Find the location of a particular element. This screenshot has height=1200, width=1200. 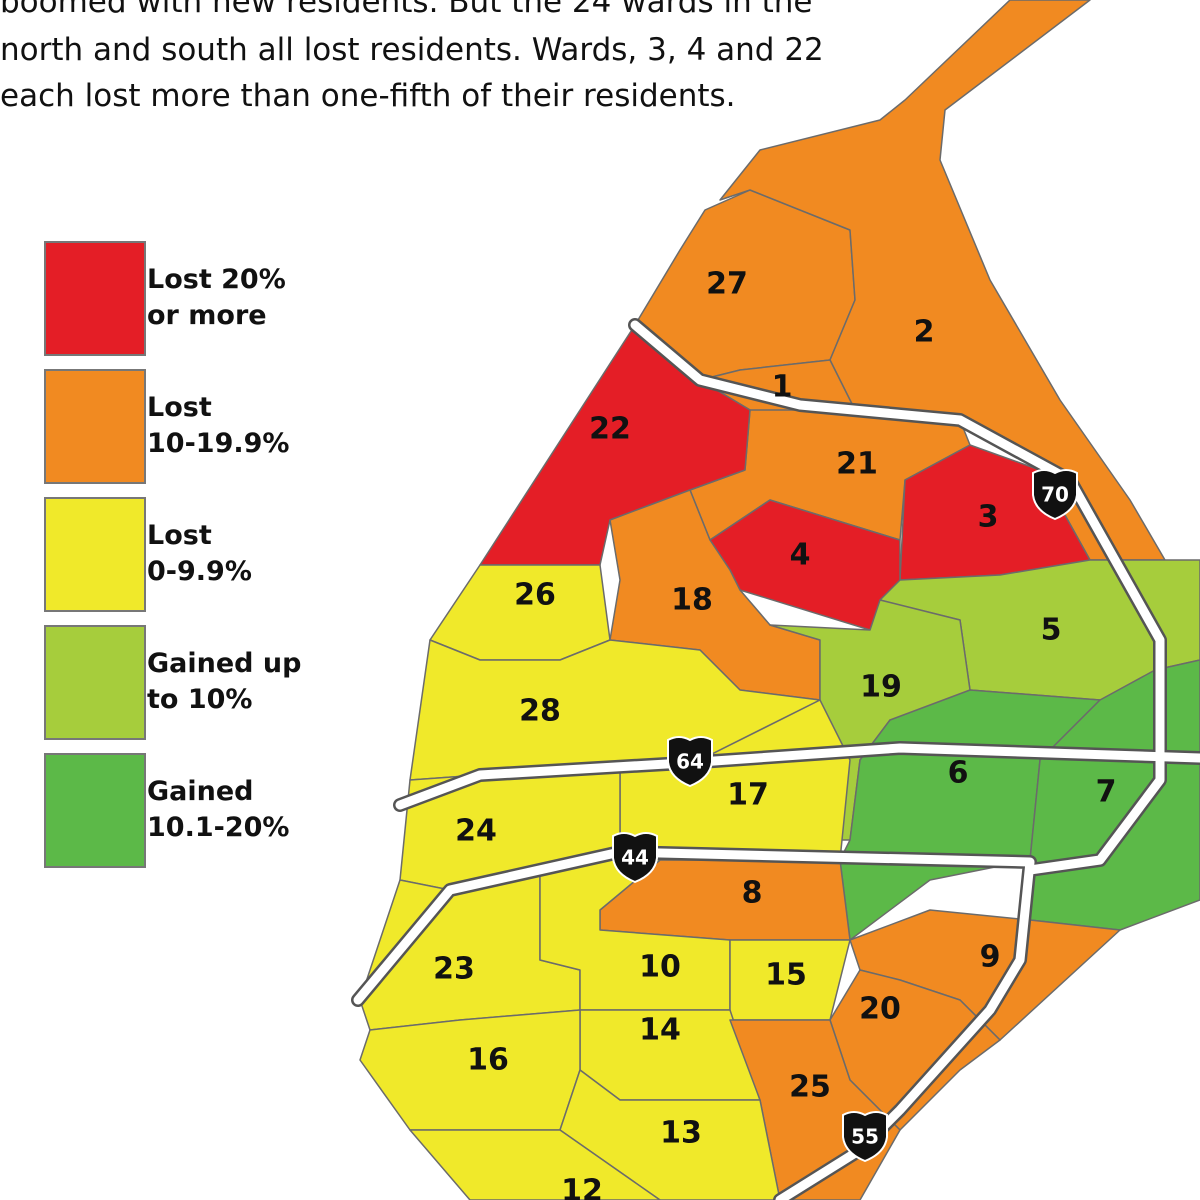

ward-label: 18 is located at coordinates (692, 600).